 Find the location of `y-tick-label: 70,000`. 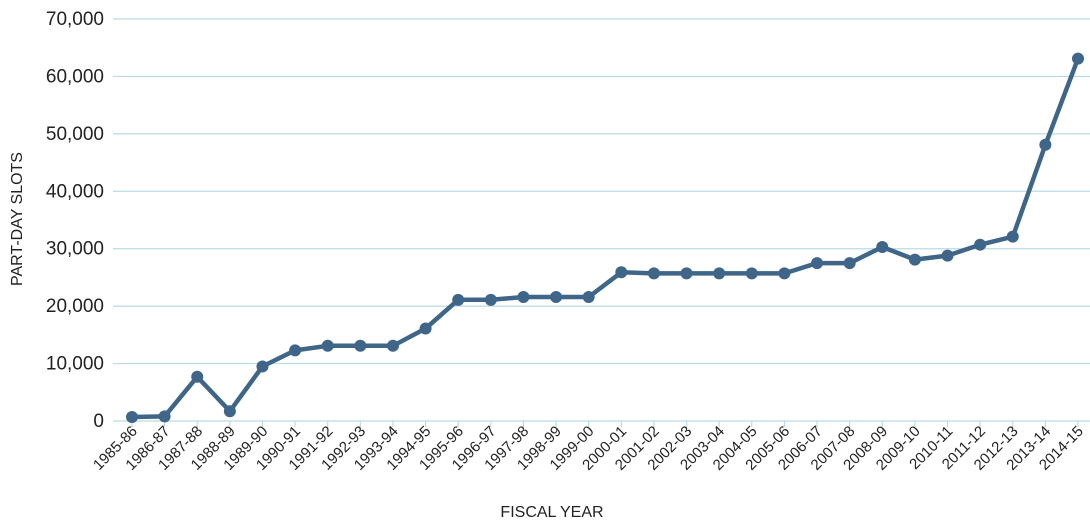

y-tick-label: 70,000 is located at coordinates (75, 19).